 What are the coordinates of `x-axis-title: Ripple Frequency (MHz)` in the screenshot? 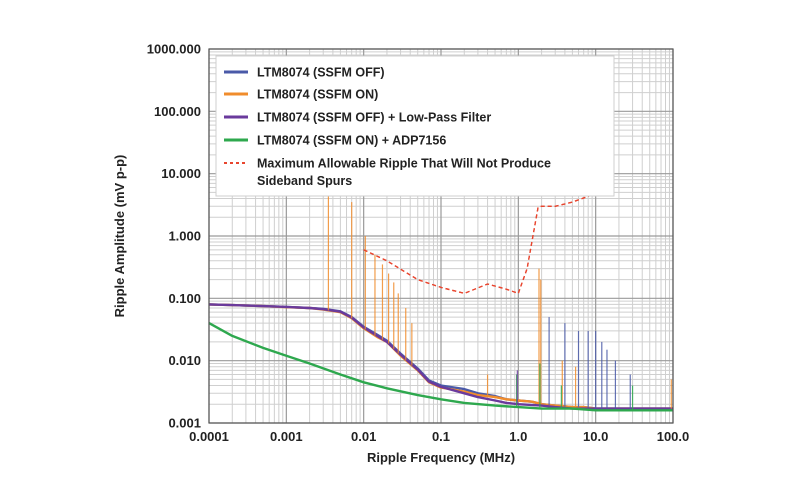 It's located at (441, 457).